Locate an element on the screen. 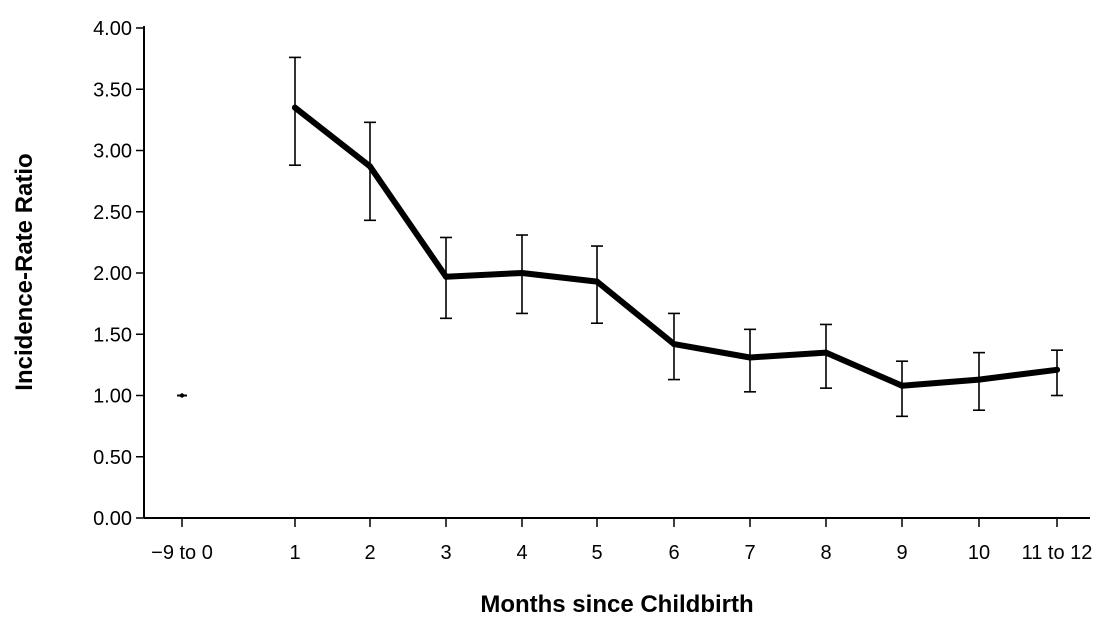  y-tick-label: 3.50 is located at coordinates (112, 90).